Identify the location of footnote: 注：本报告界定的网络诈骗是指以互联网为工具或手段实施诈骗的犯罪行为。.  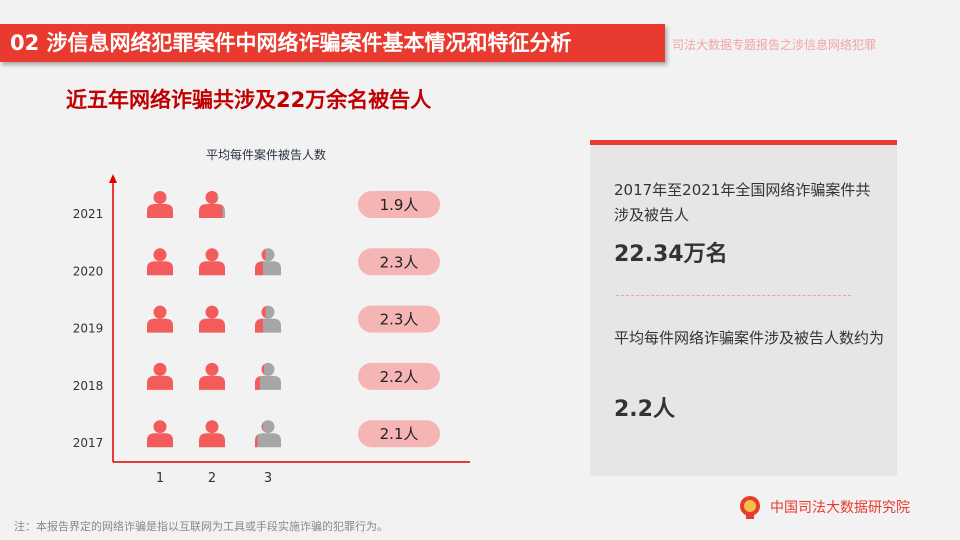
(201, 526).